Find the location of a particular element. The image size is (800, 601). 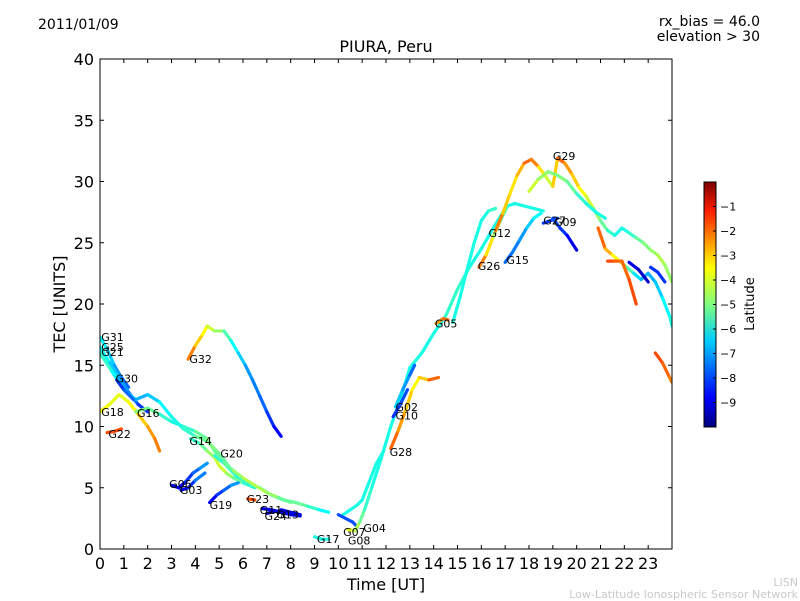

series-G30 is located at coordinates (125, 390).